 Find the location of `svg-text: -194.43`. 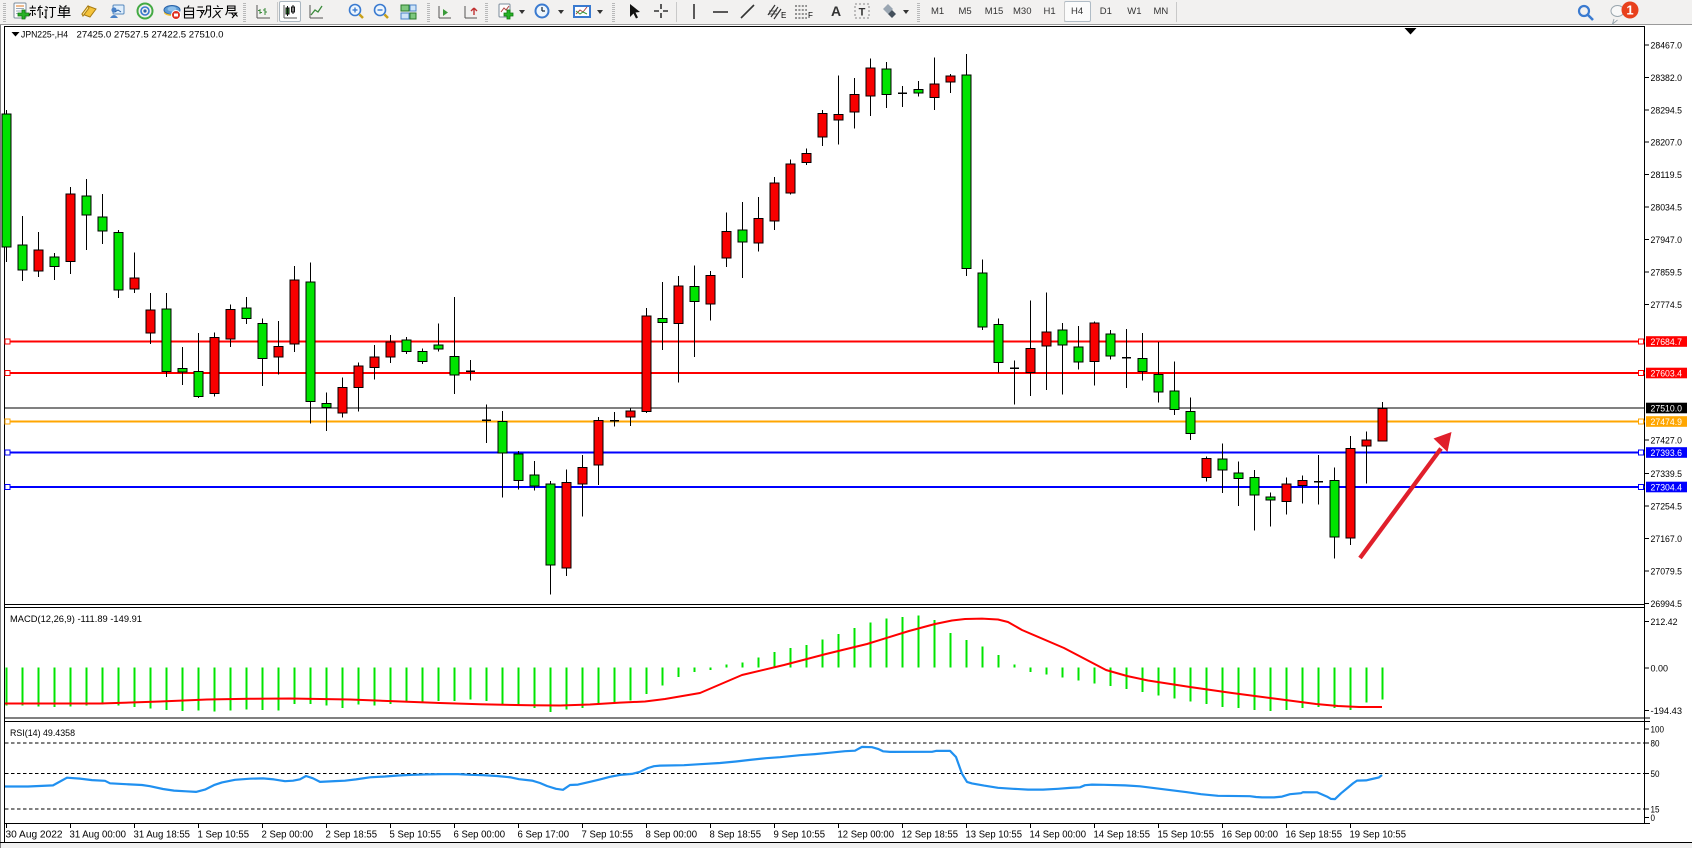

svg-text: -194.43 is located at coordinates (1667, 711).